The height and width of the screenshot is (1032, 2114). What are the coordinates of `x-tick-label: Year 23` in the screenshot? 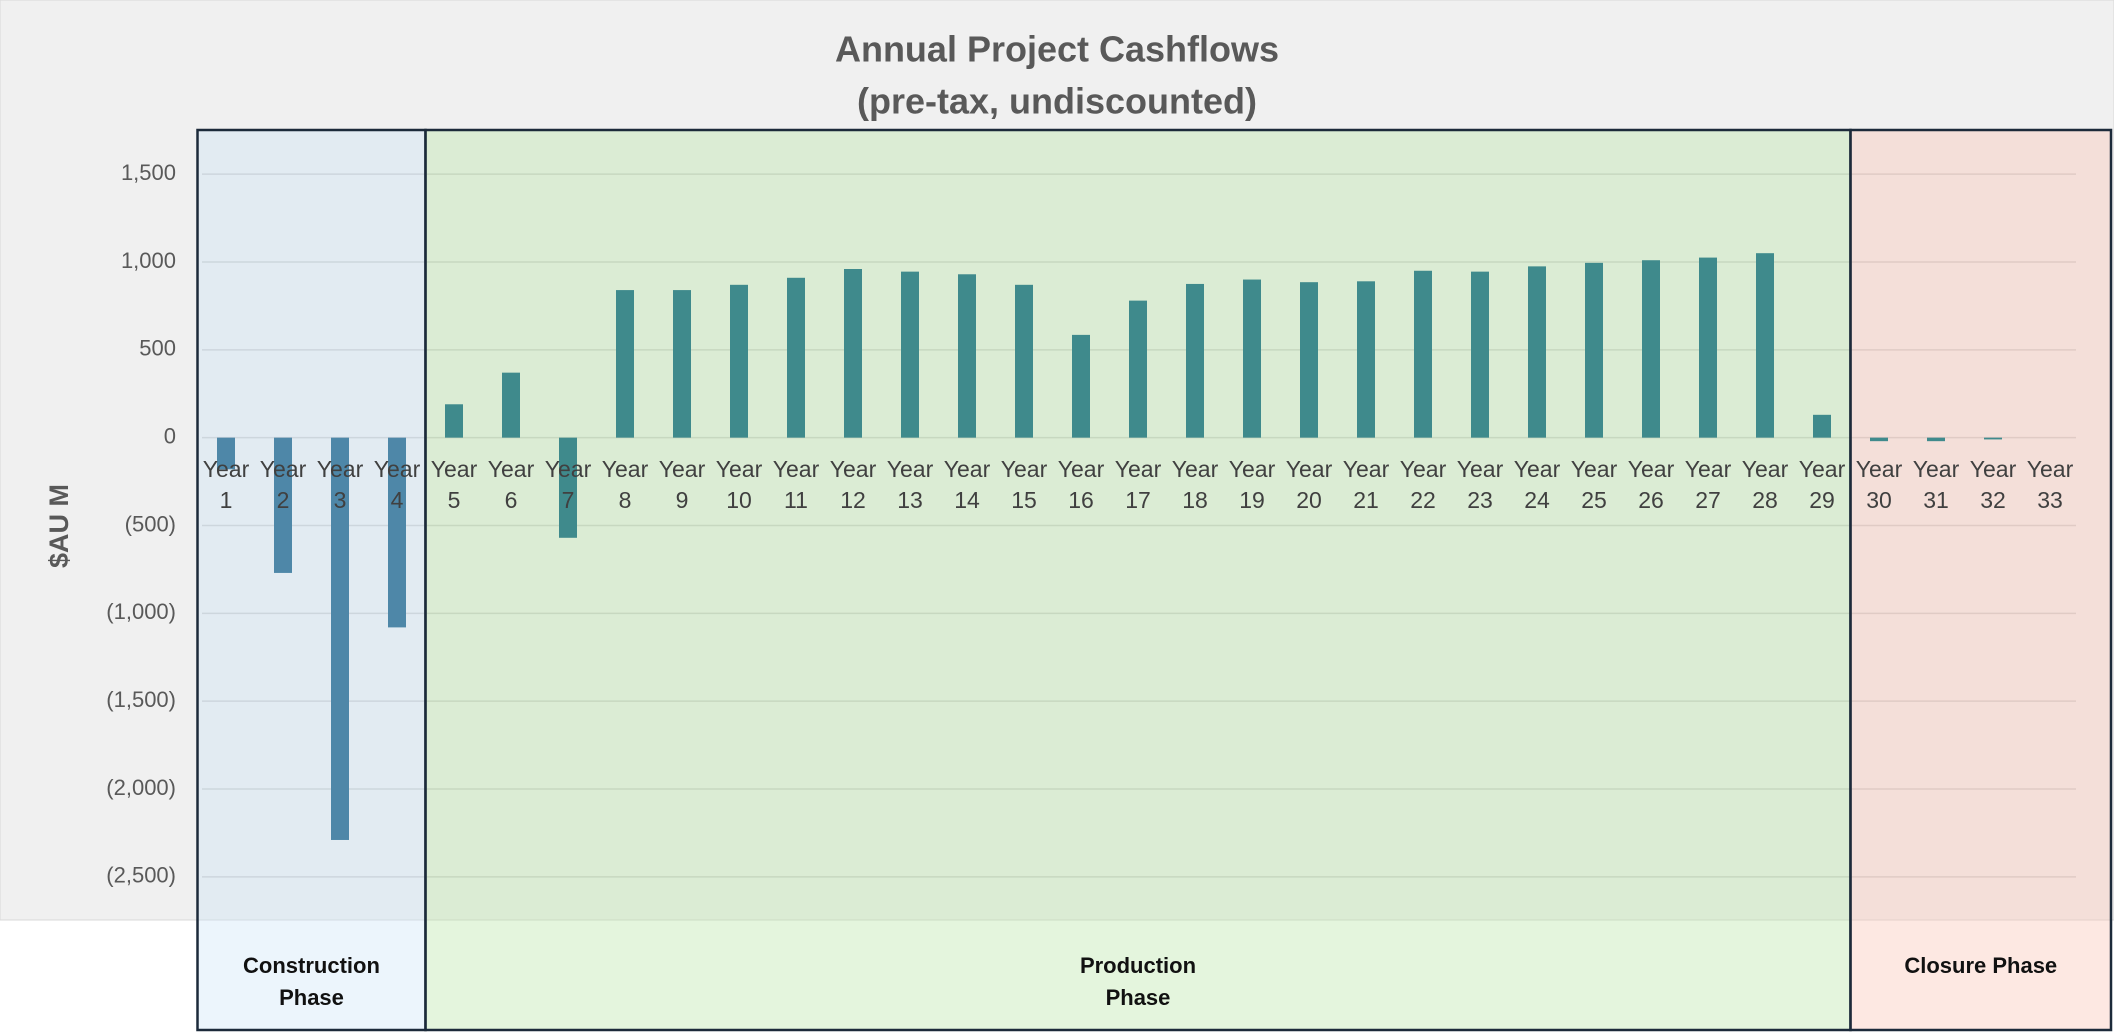 It's located at (1480, 484).